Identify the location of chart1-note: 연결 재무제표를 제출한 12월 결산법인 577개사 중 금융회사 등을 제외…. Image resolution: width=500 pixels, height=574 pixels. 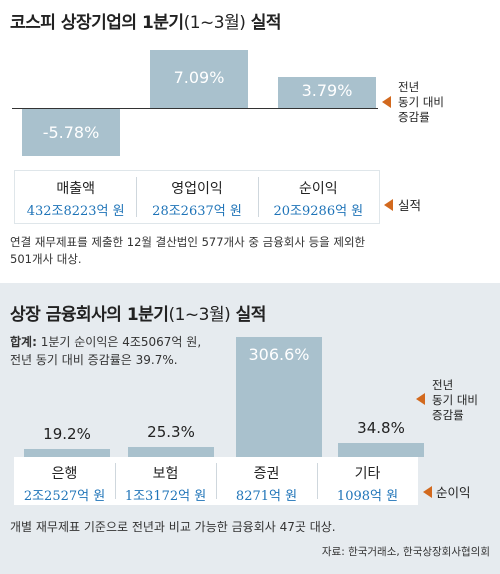
(187, 251).